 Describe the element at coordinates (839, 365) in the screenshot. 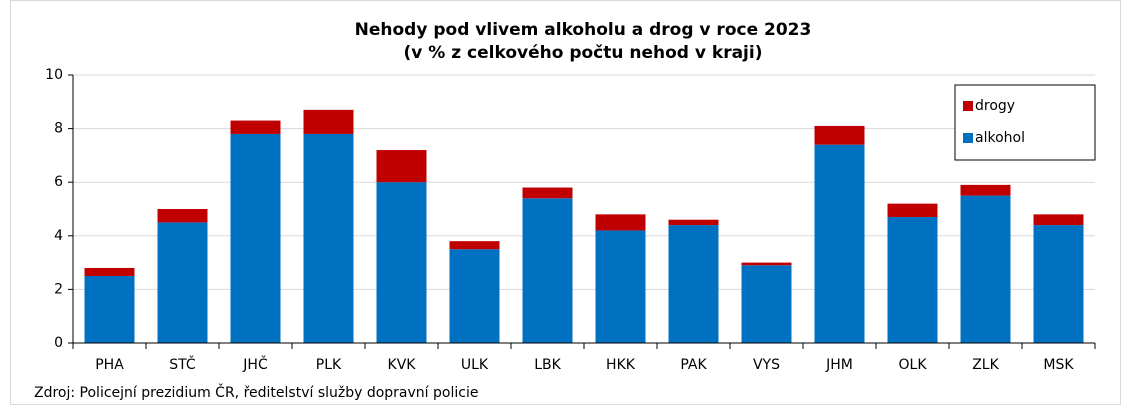

I see `x-tick-label: JHM` at that location.